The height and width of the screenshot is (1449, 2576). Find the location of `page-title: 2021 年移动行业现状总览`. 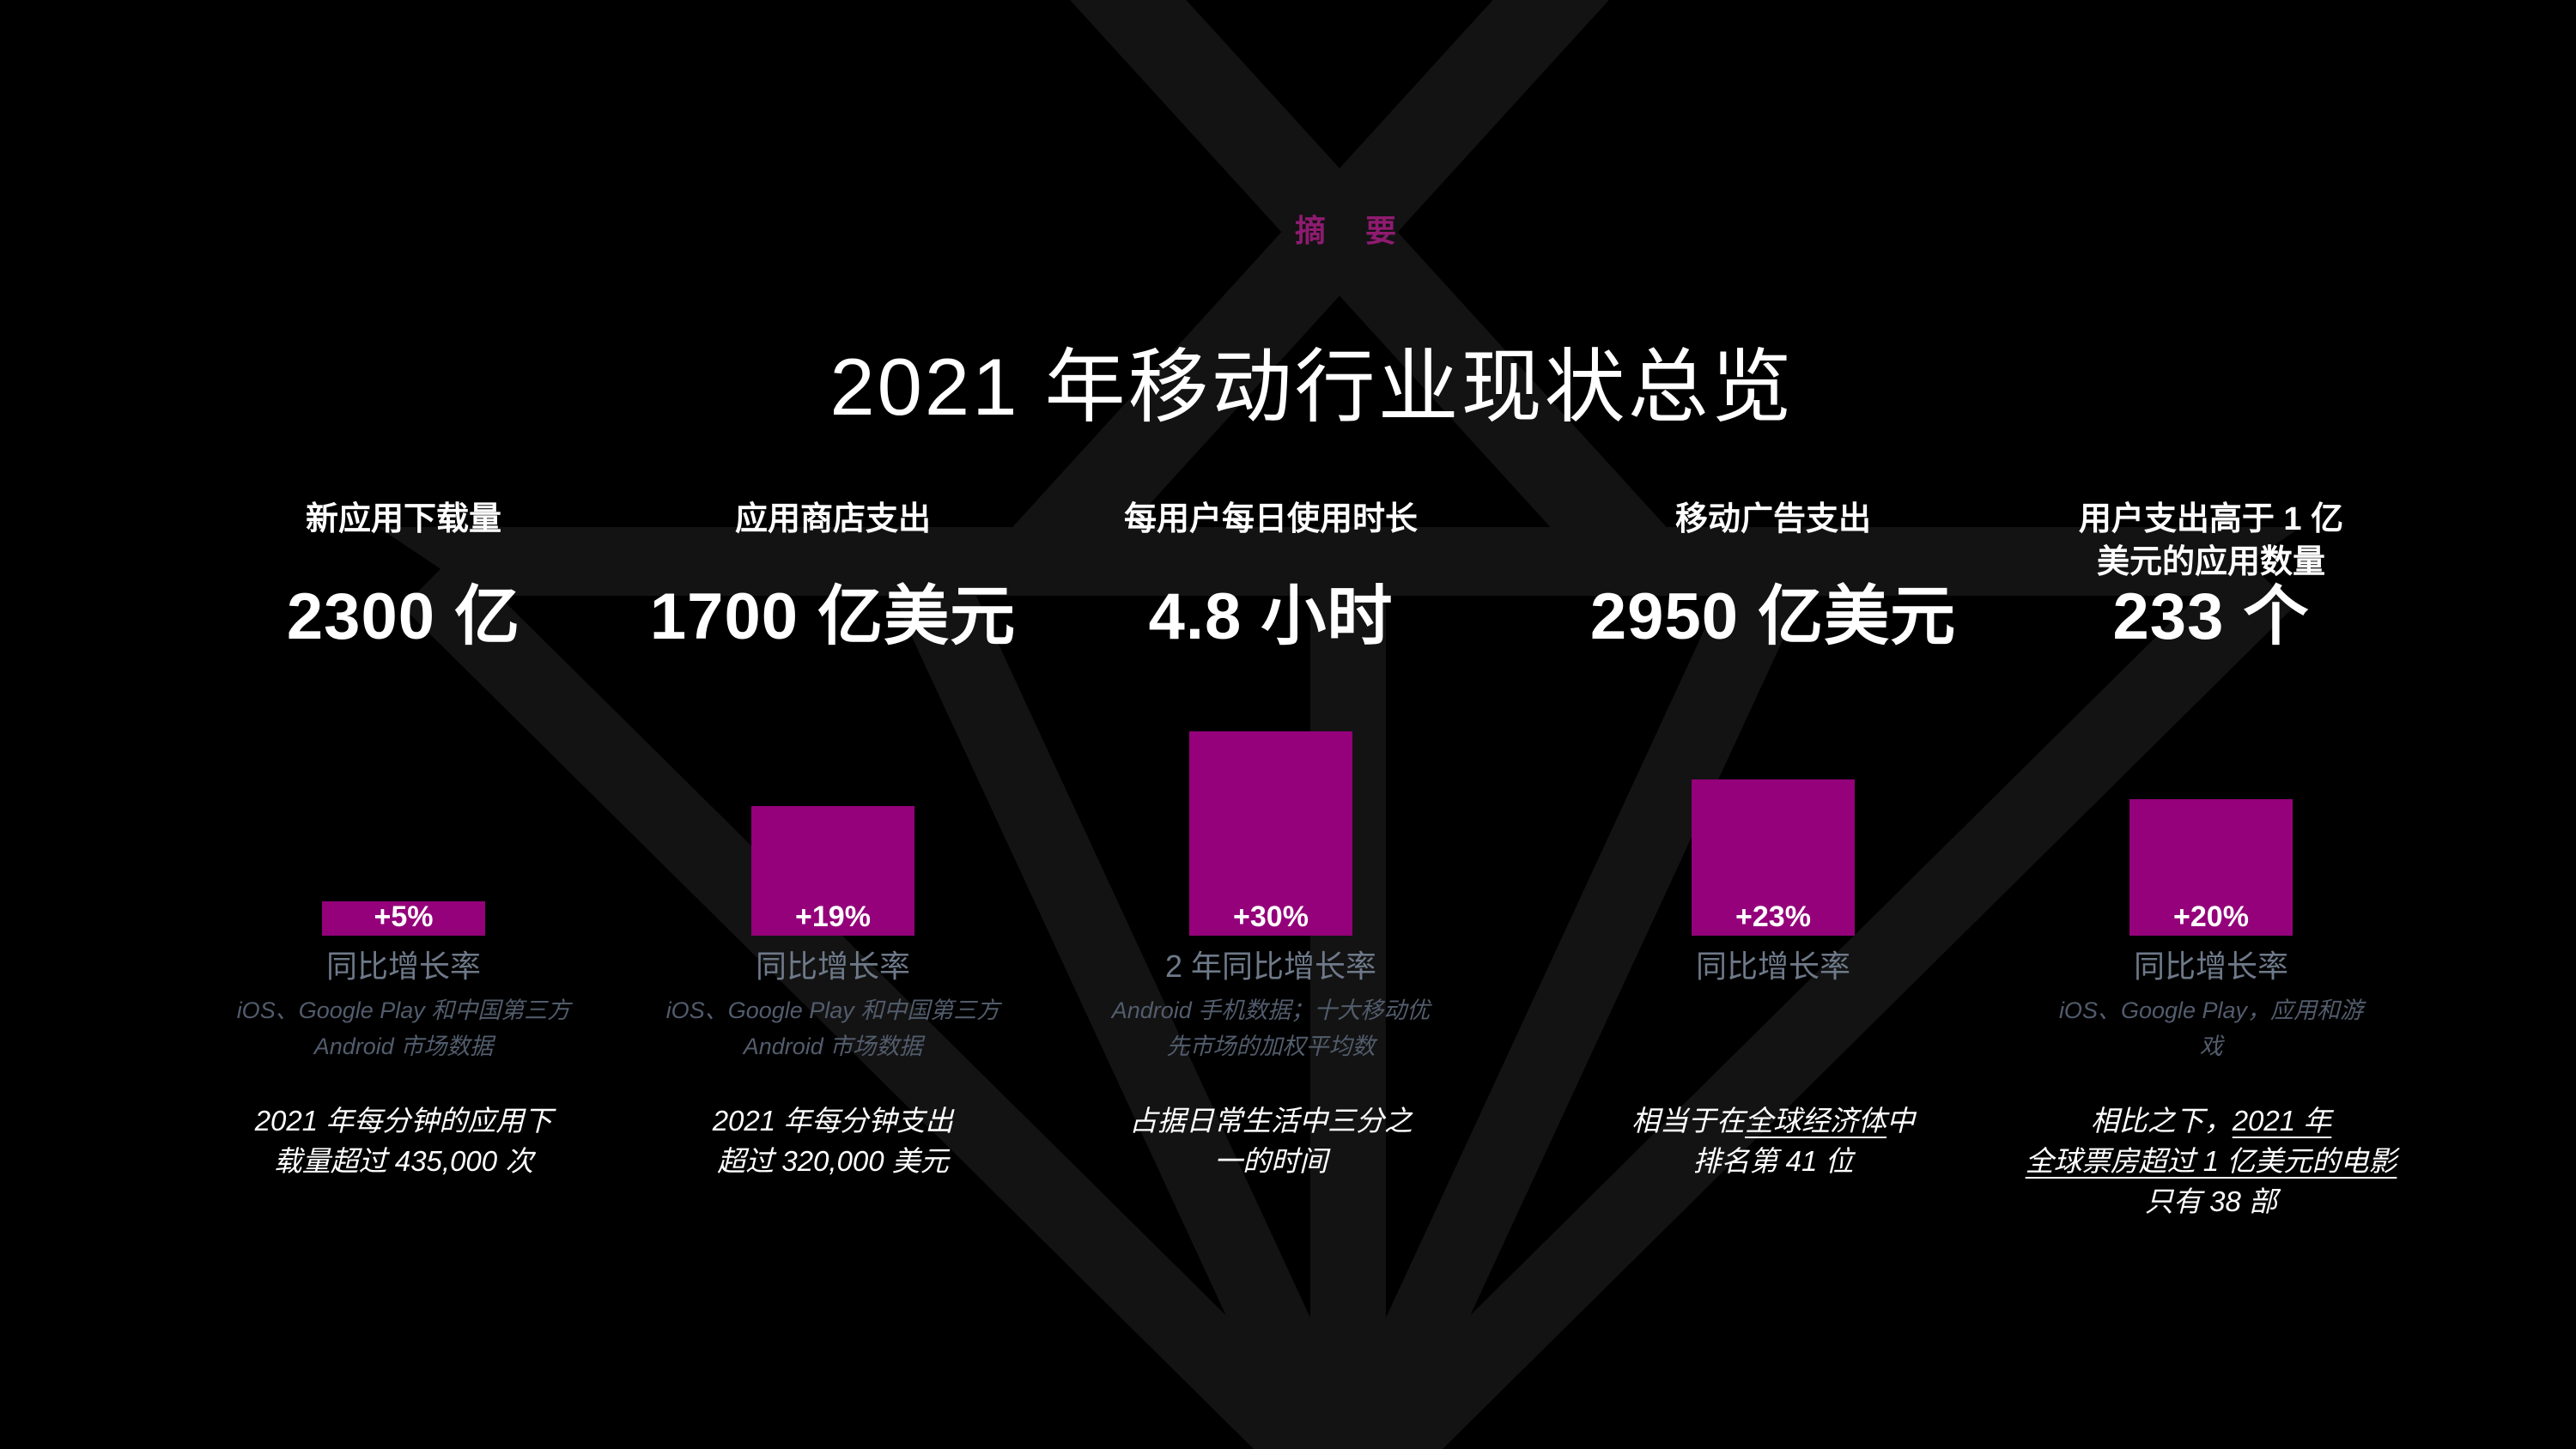

page-title: 2021 年移动行业现状总览 is located at coordinates (1312, 386).